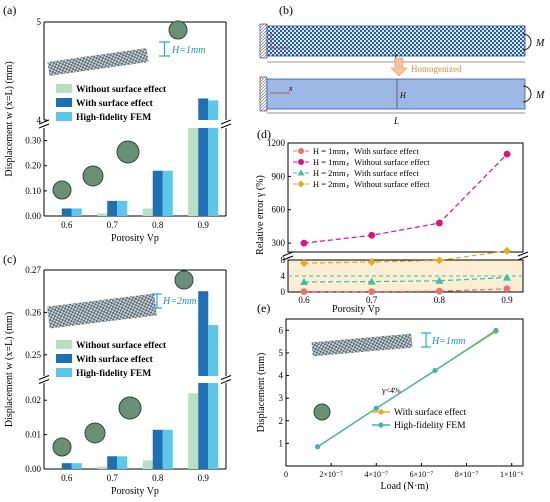 Image resolution: width=550 pixels, height=502 pixels. Describe the element at coordinates (396, 41) in the screenshot. I see `lattice-beam` at that location.